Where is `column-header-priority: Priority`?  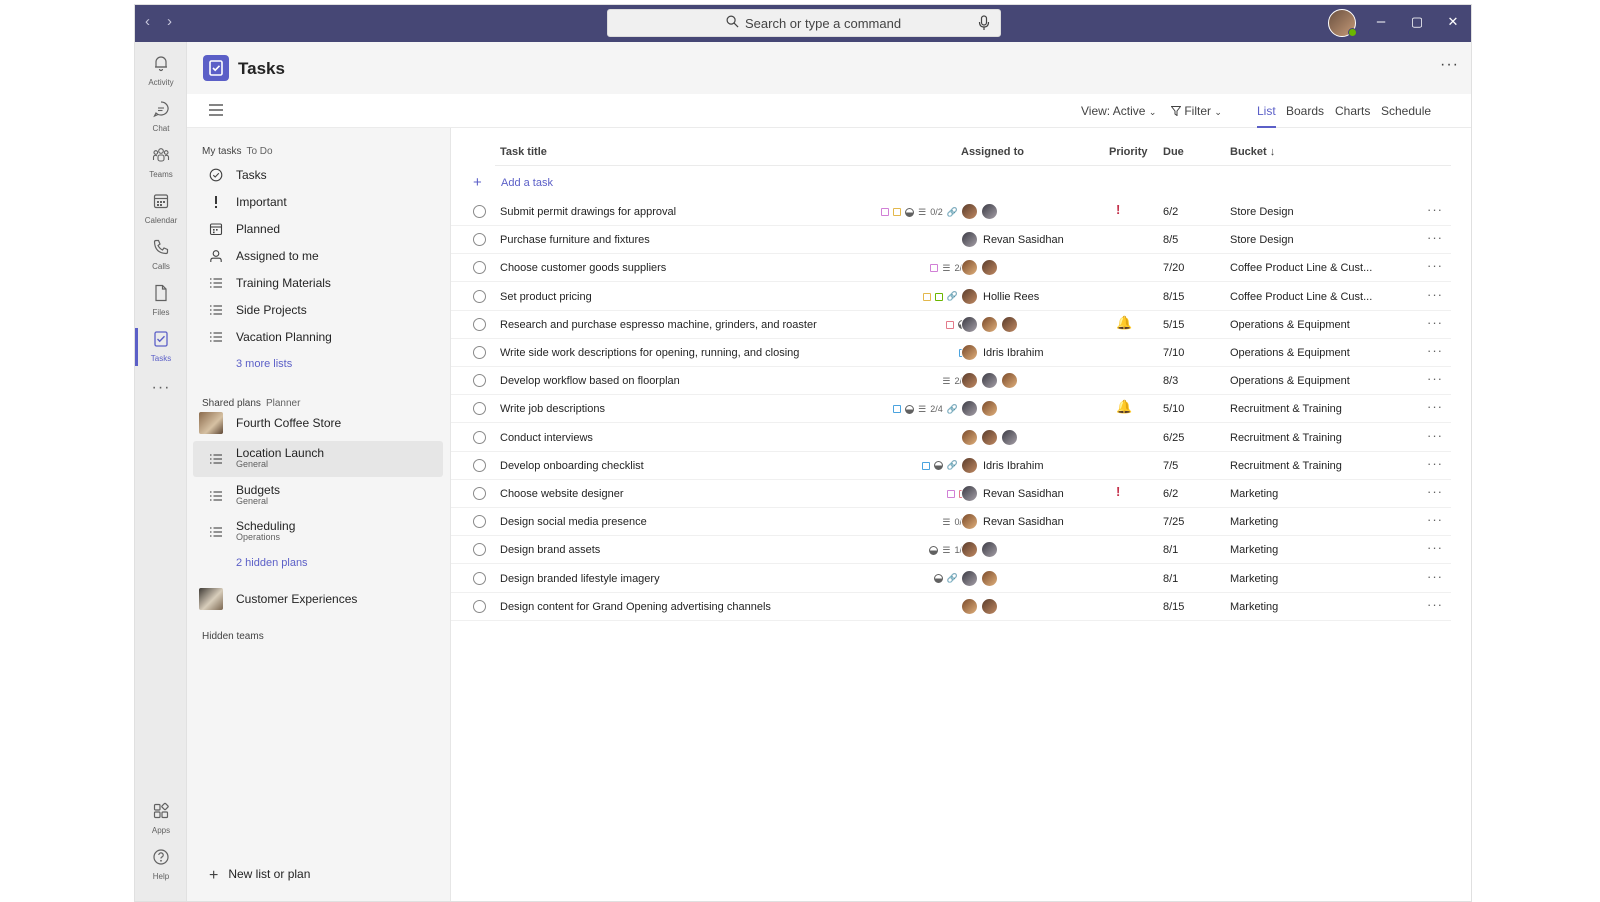
column-header-priority: Priority is located at coordinates (1128, 152).